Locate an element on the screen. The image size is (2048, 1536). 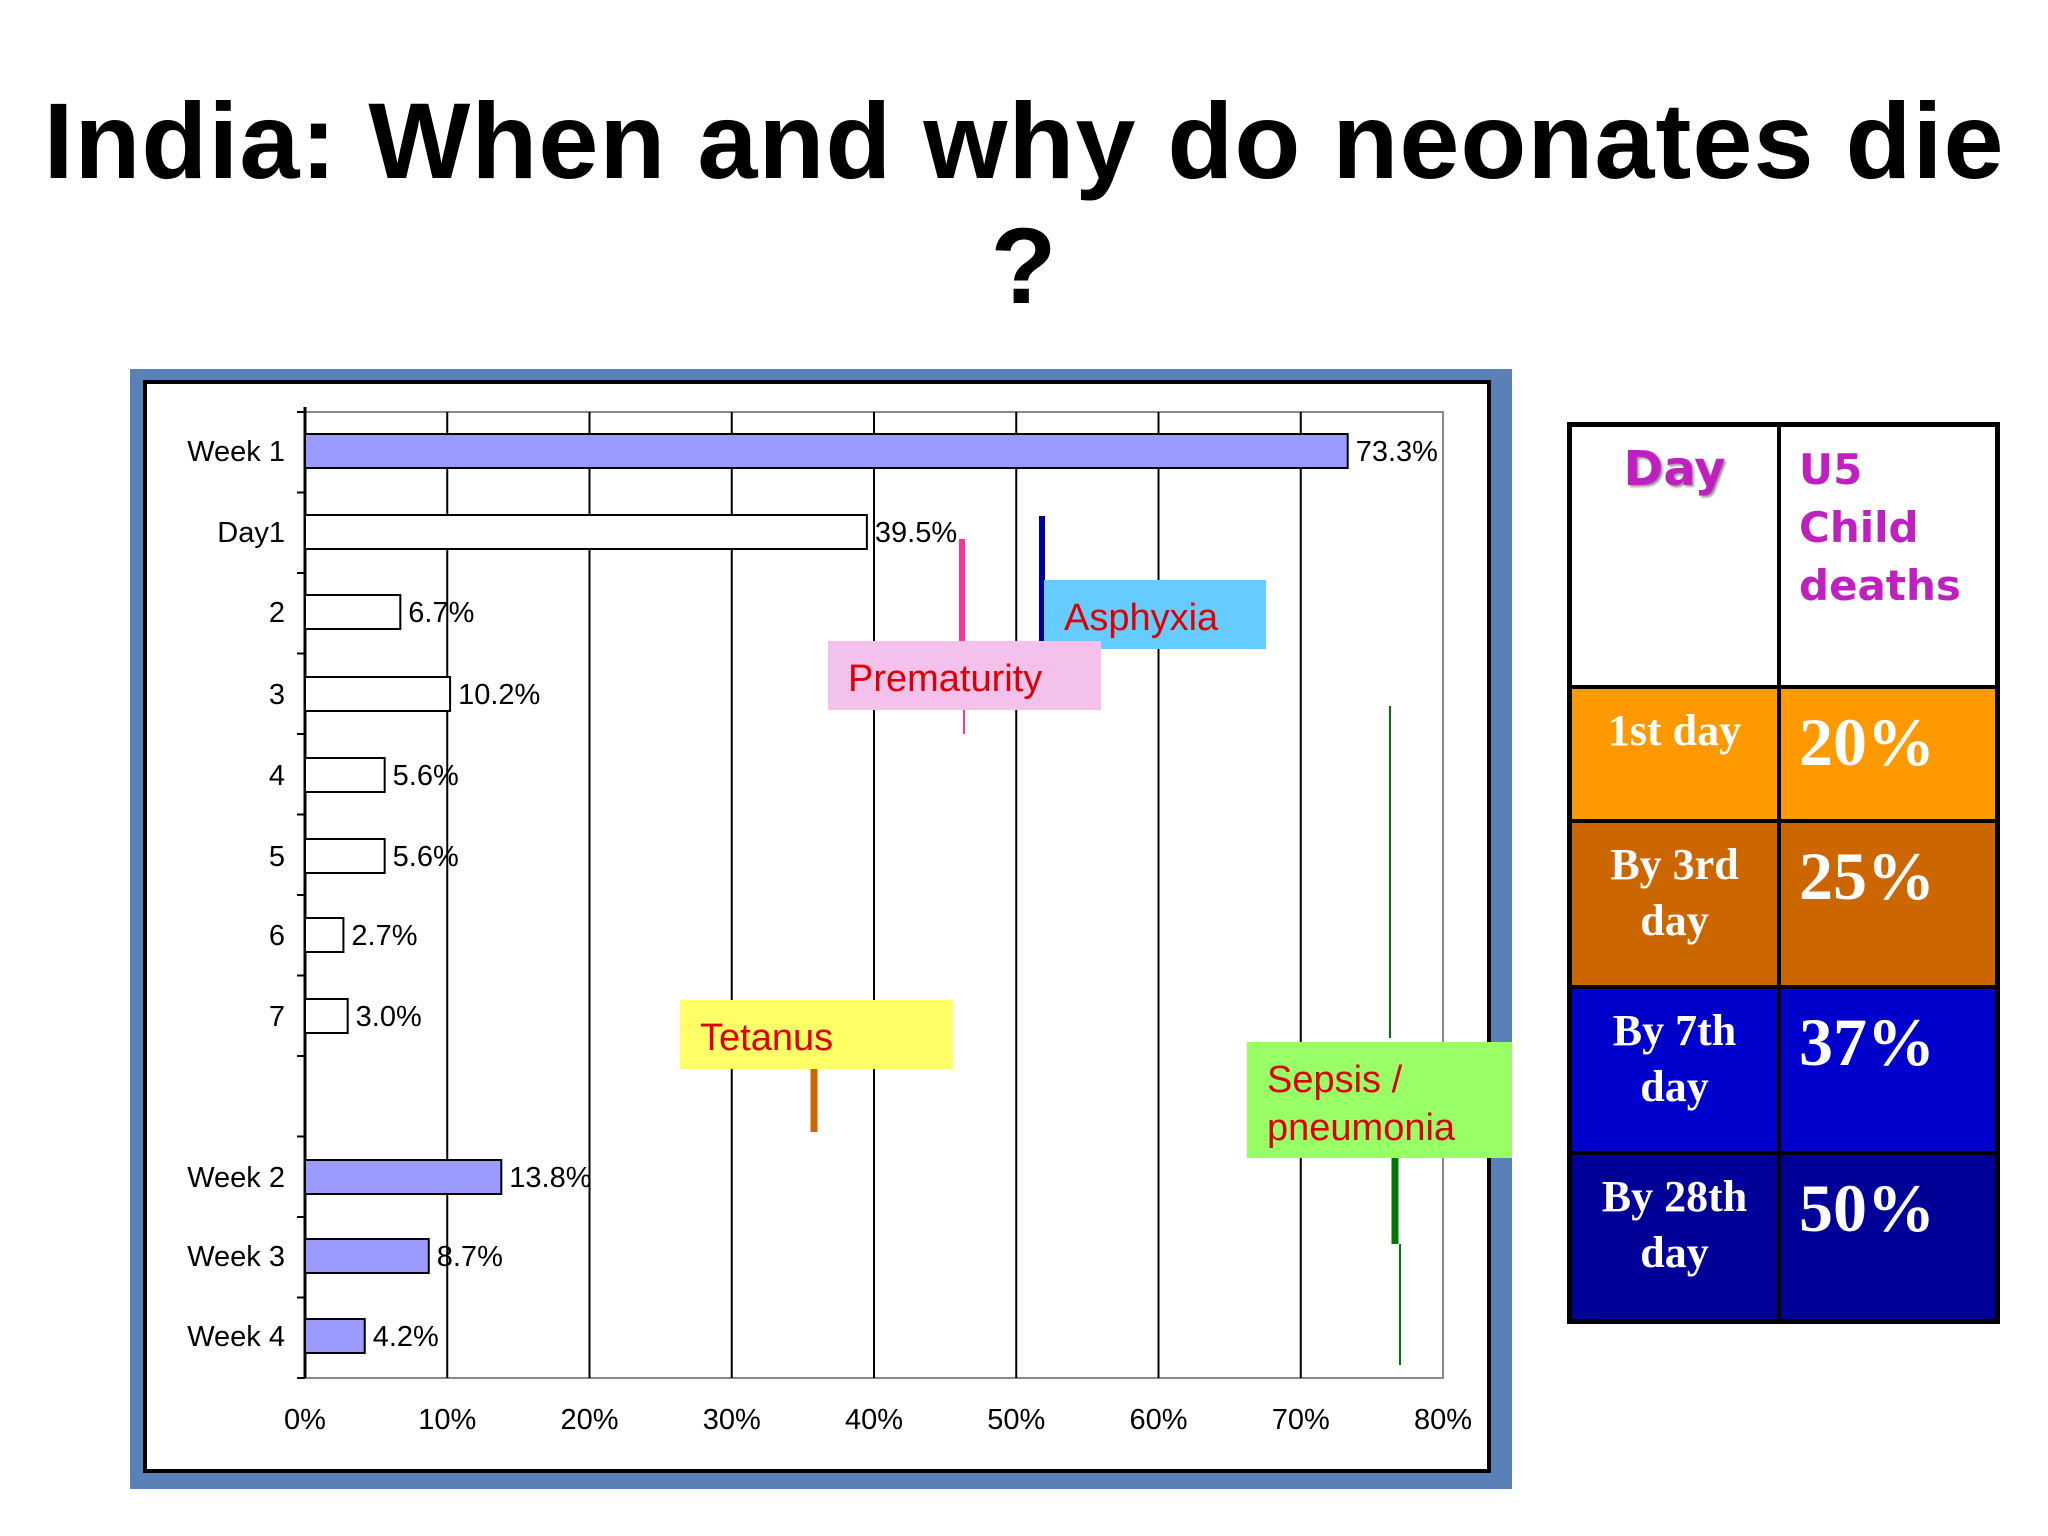
category-label: Week 3 is located at coordinates (236, 1257).